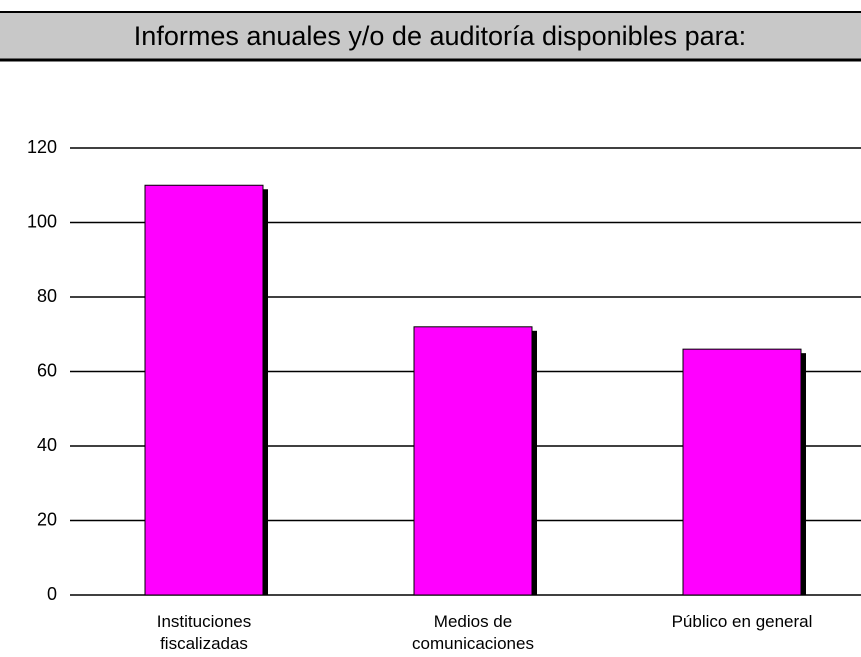  What do you see at coordinates (47, 370) in the screenshot?
I see `y-tick-label: 60` at bounding box center [47, 370].